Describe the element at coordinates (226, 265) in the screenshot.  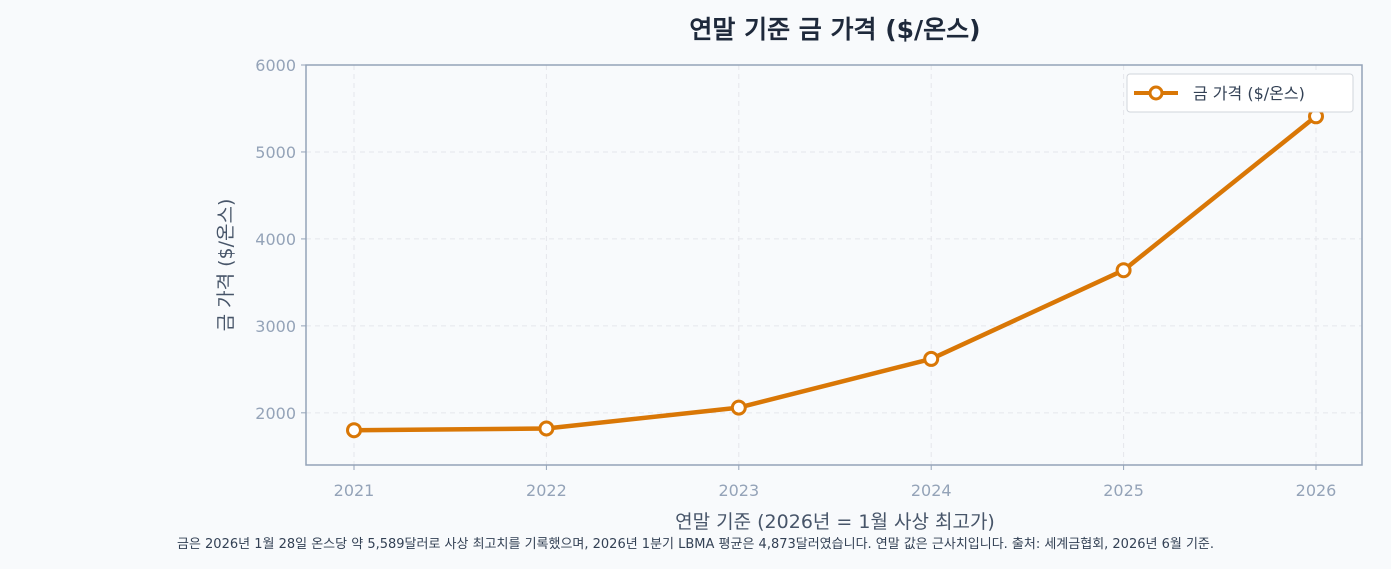
I see `y-axis-label: 금 가격 ($/온스)` at that location.